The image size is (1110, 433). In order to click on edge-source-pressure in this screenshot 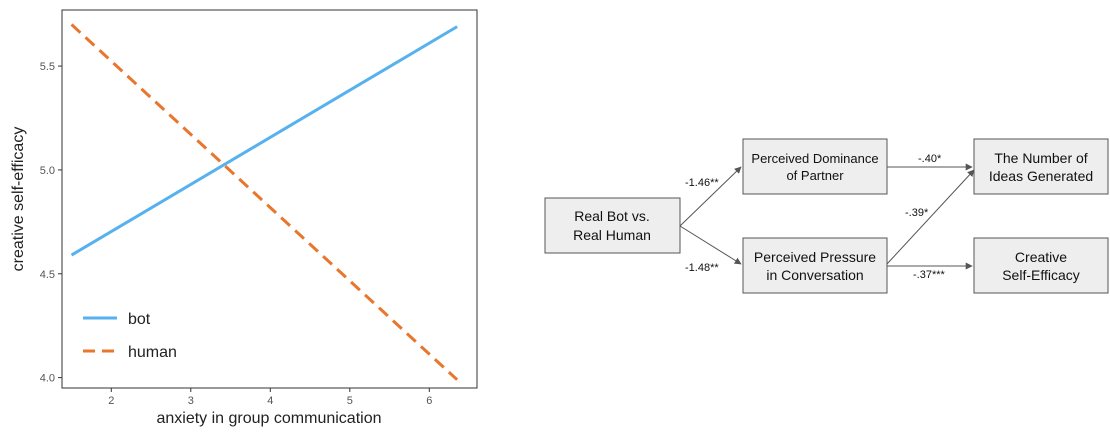, I will do `click(710, 245)`.